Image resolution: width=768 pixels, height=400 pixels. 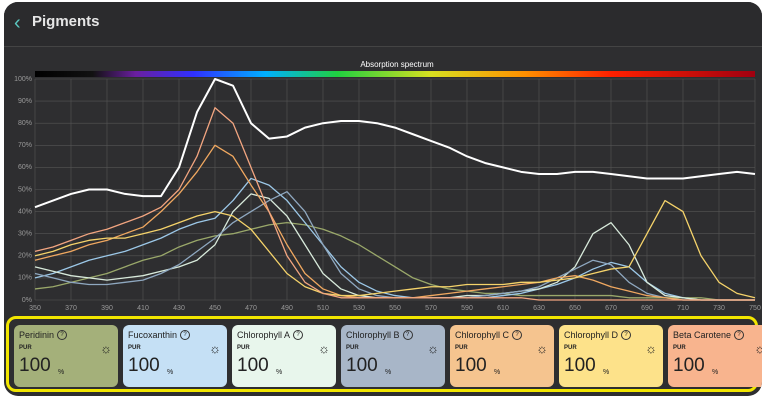 I want to click on x-tick-label: 490, so click(x=287, y=308).